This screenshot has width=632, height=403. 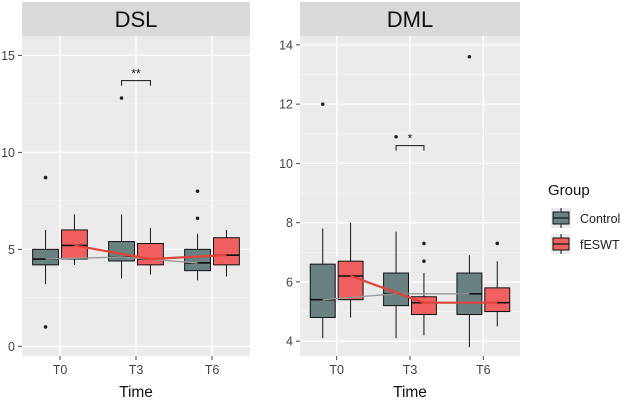 What do you see at coordinates (286, 45) in the screenshot?
I see `y-tick-label: 14` at bounding box center [286, 45].